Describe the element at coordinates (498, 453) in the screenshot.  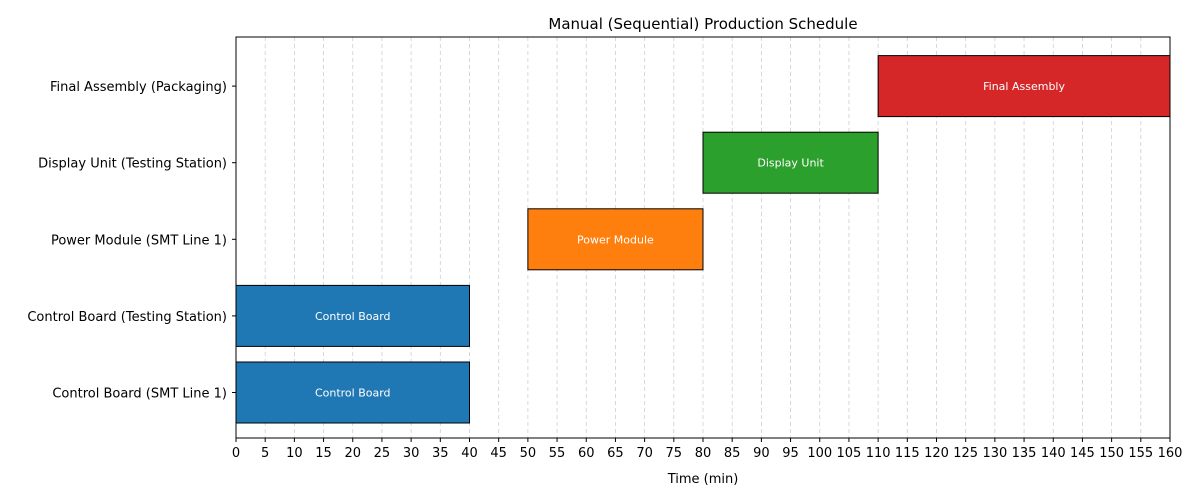
I see `x-tick-label: 45` at that location.